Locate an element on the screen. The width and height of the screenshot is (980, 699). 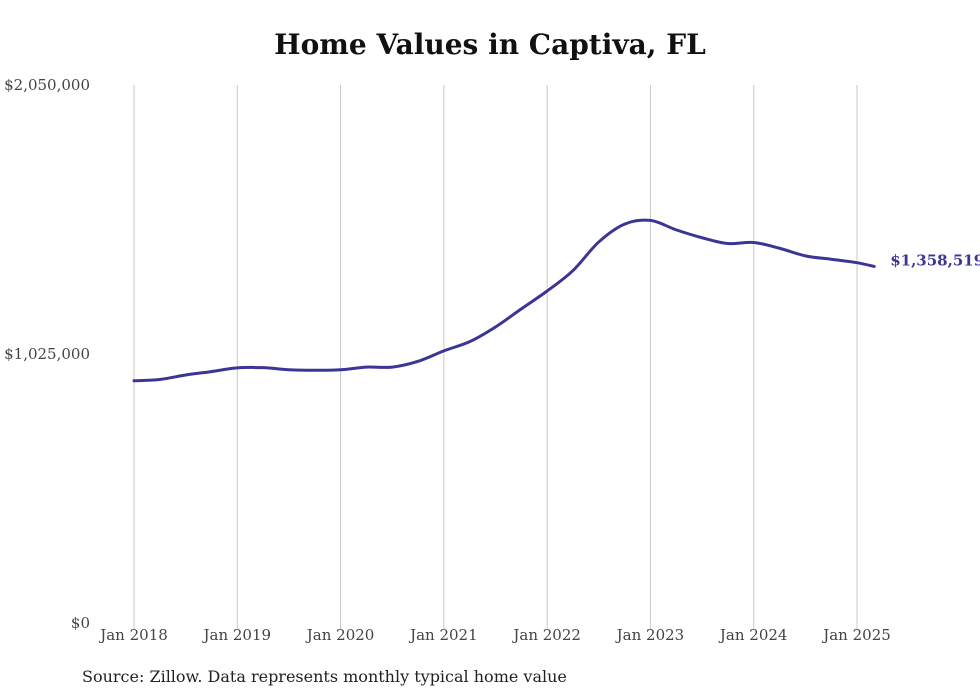
y-tick-label: $2,050,000 is located at coordinates (47, 85).